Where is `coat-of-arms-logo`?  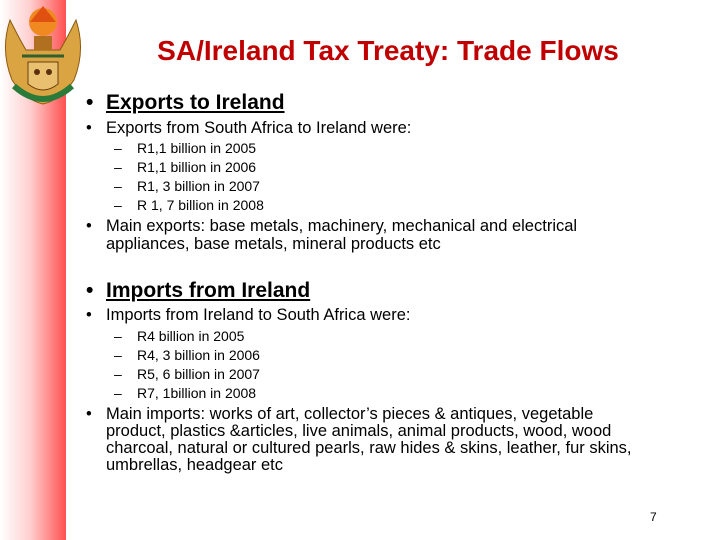 coat-of-arms-logo is located at coordinates (43, 55).